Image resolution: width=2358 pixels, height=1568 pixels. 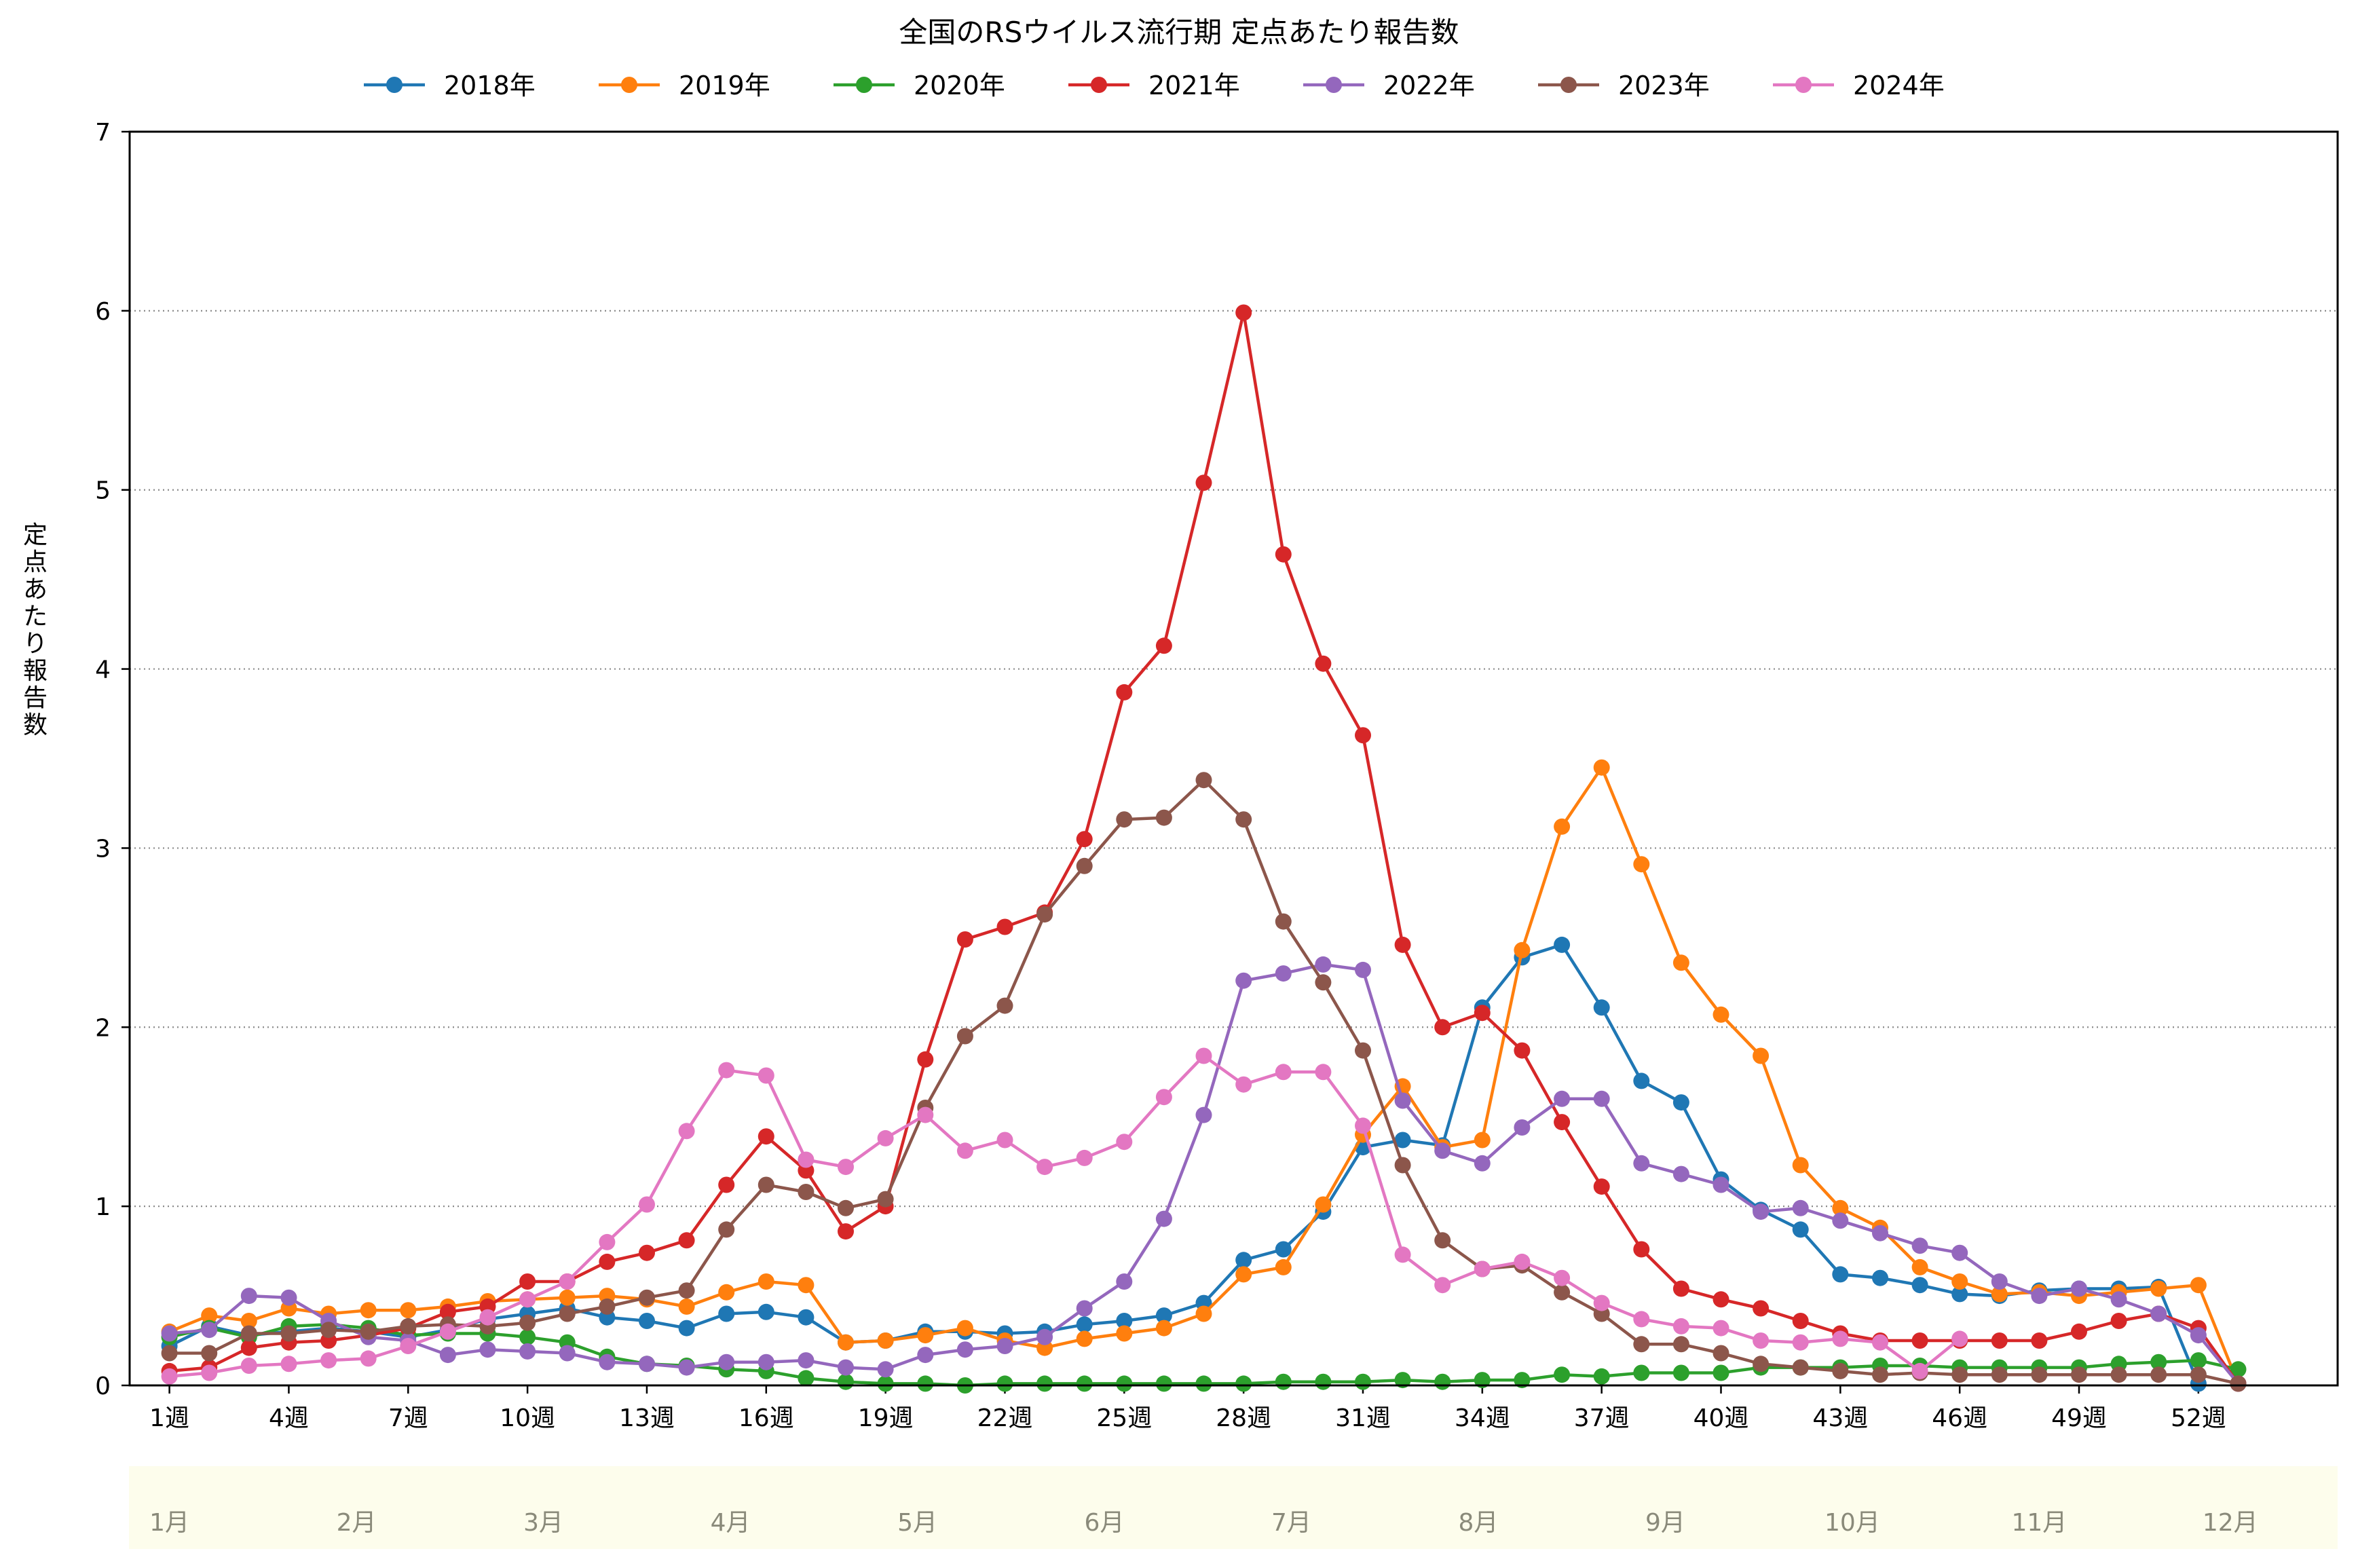 What do you see at coordinates (169, 1523) in the screenshot?
I see `month-label: 1月` at bounding box center [169, 1523].